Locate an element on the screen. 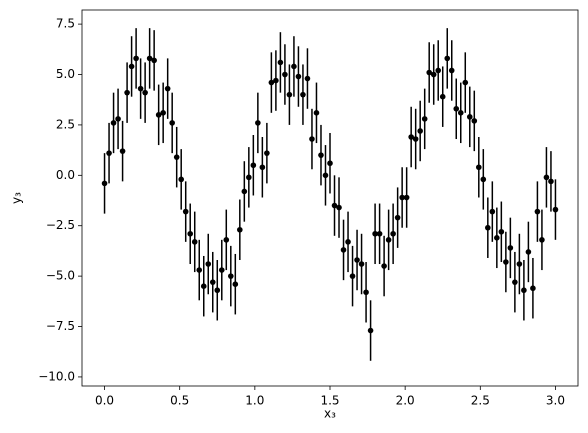 This screenshot has width=588, height=433. x-tick-label: 3.0 is located at coordinates (555, 401).